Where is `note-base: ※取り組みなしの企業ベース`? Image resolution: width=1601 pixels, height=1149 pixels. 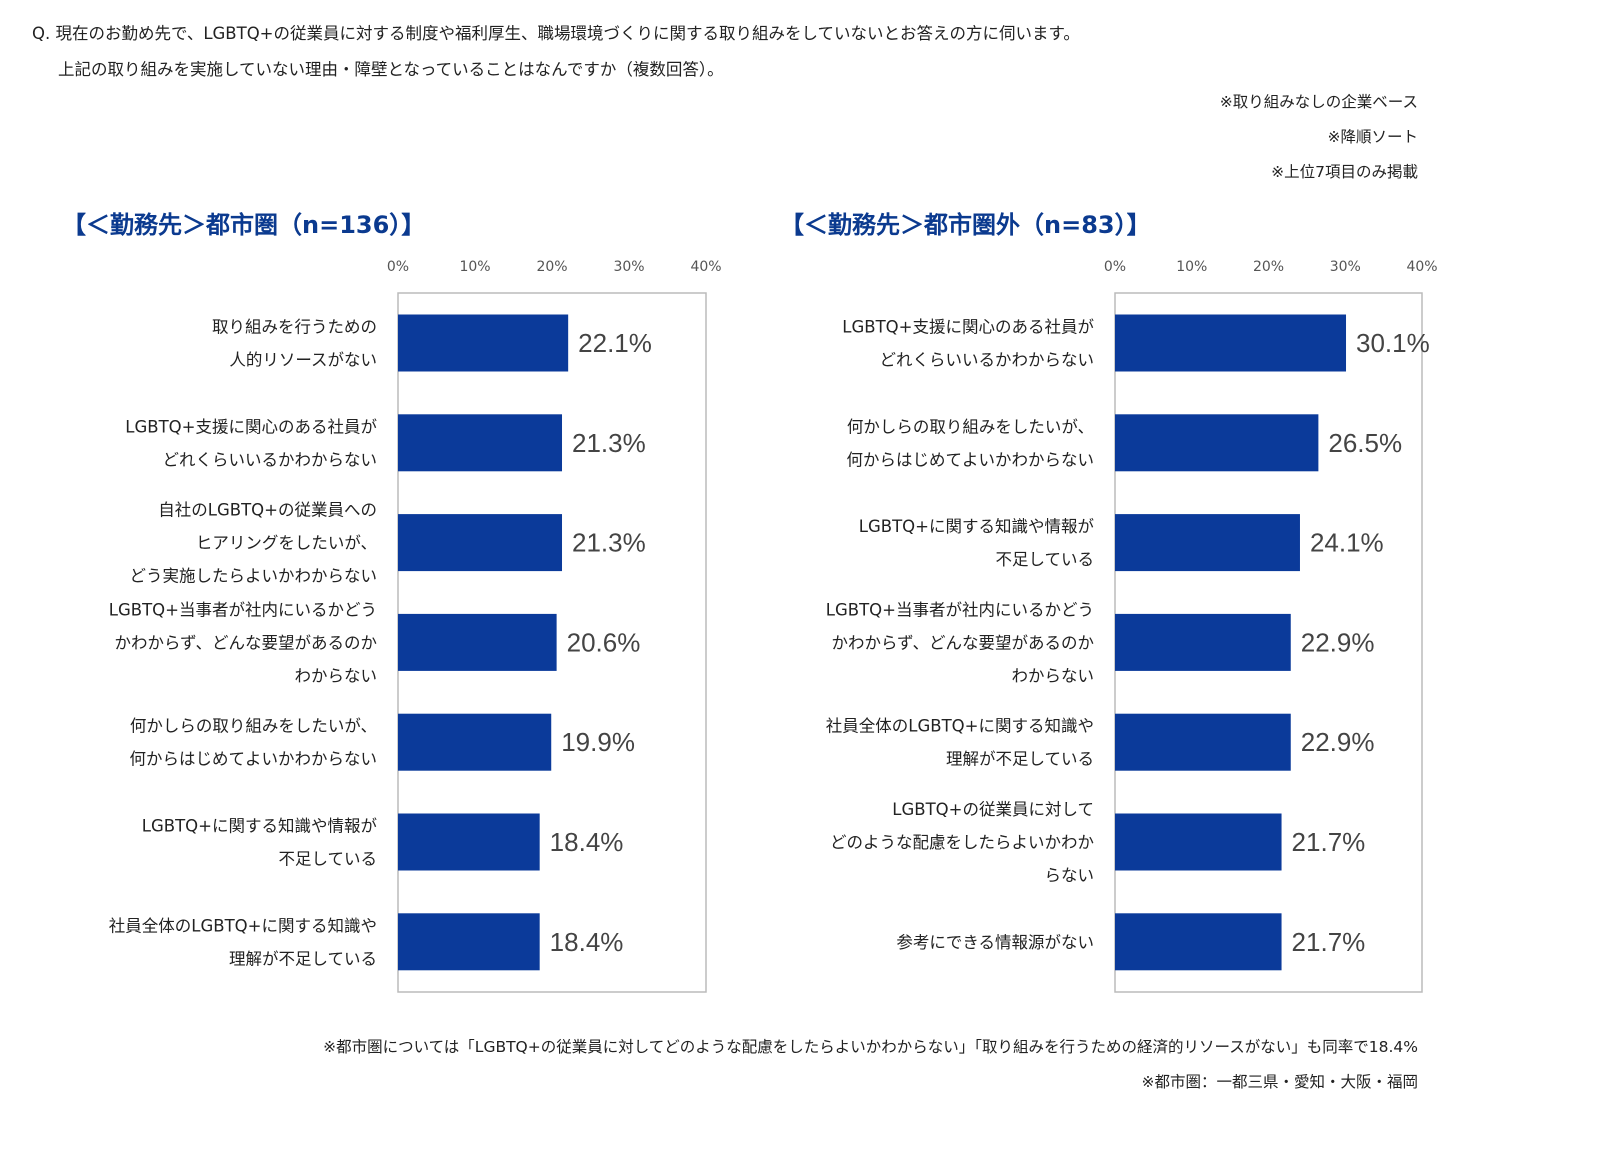
note-base: ※取り組みなしの企業ベース is located at coordinates (1318, 102).